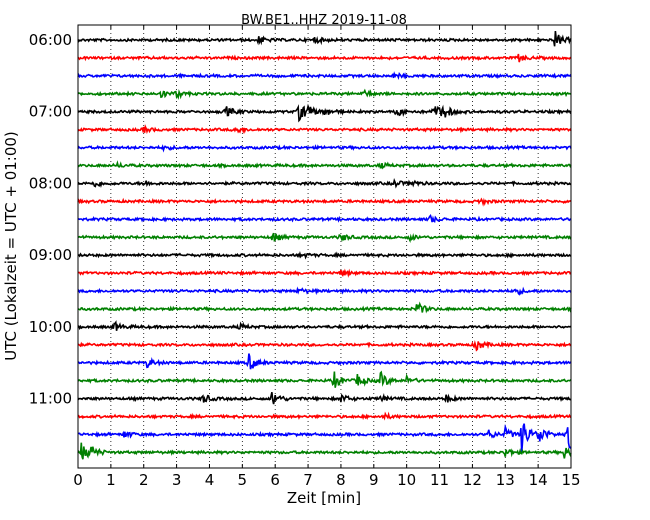 This screenshot has height=520, width=650. Describe the element at coordinates (275, 480) in the screenshot. I see `x-tick-label-6: 6` at that location.